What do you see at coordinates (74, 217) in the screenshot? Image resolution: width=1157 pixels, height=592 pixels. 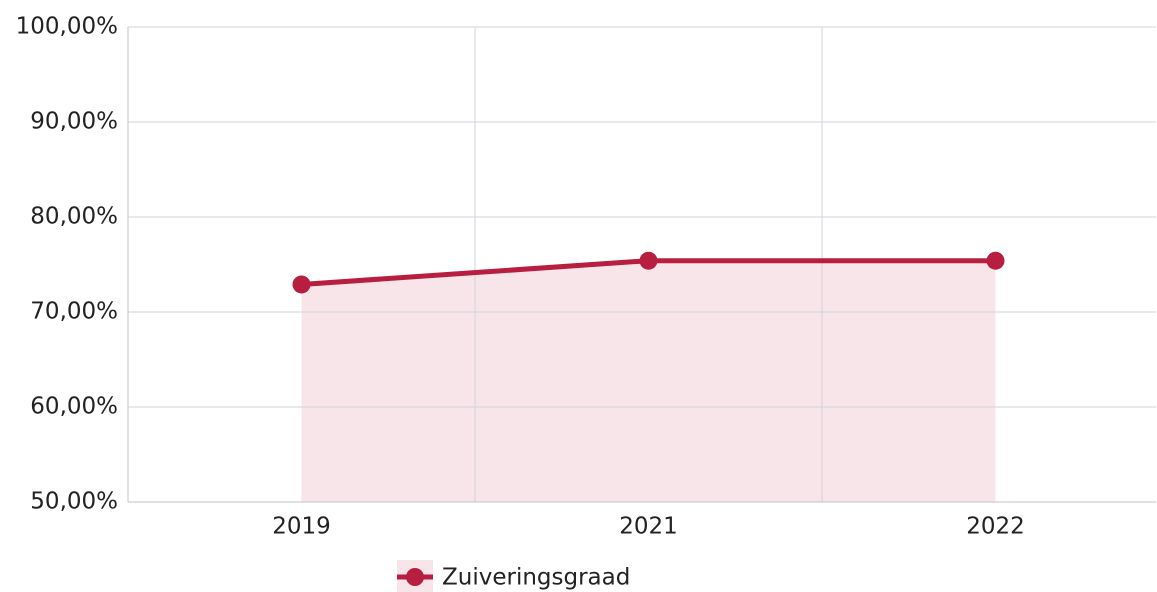 I see `y-tick-label: 80,00%` at bounding box center [74, 217].